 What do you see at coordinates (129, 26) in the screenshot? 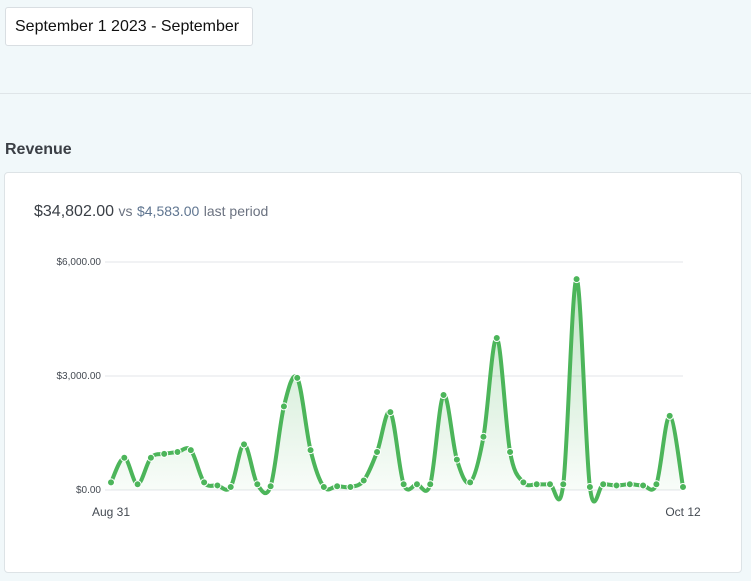
I see `date-range-input: September 1 2023 - September` at bounding box center [129, 26].